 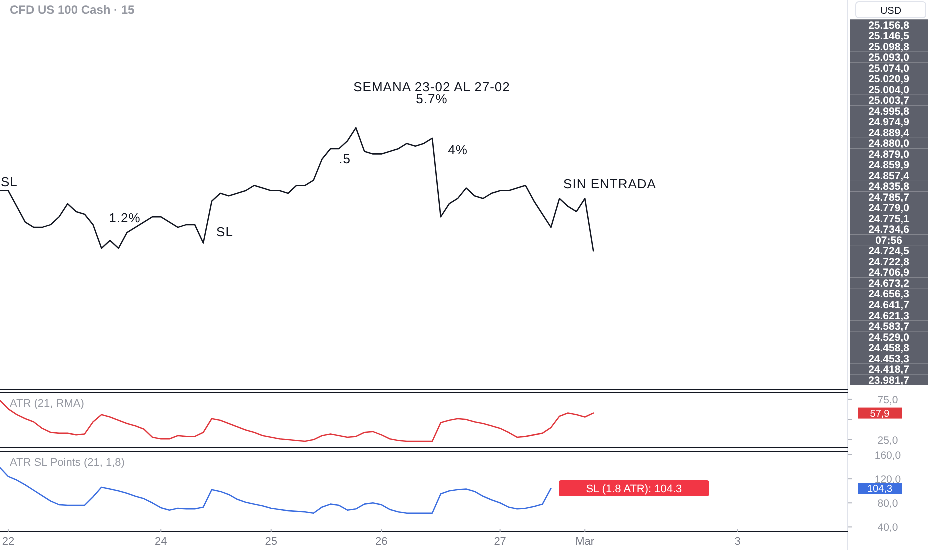 What do you see at coordinates (888, 456) in the screenshot?
I see `y-tick-label: 160,0` at bounding box center [888, 456].